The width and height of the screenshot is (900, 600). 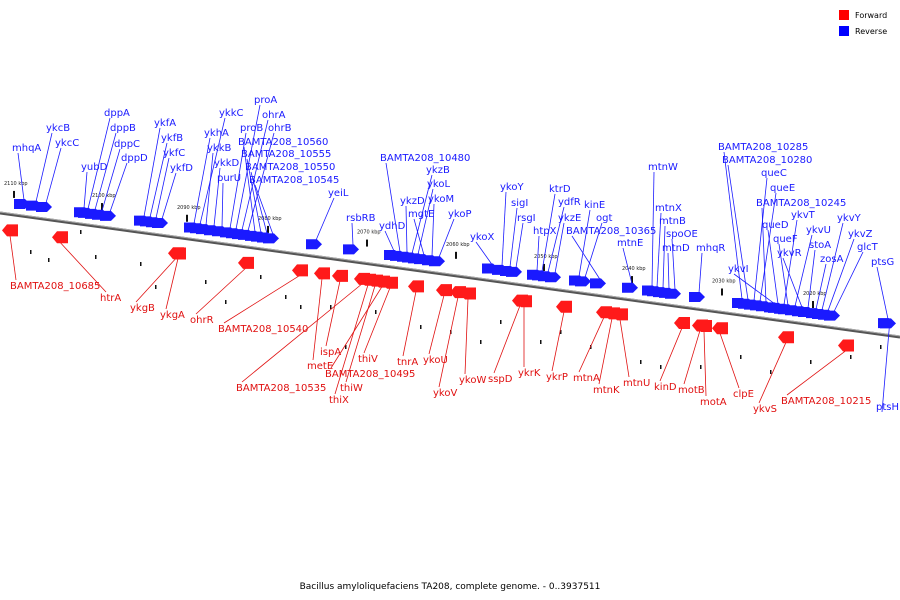 I want to click on gene-label: ptsH, so click(x=887, y=407).